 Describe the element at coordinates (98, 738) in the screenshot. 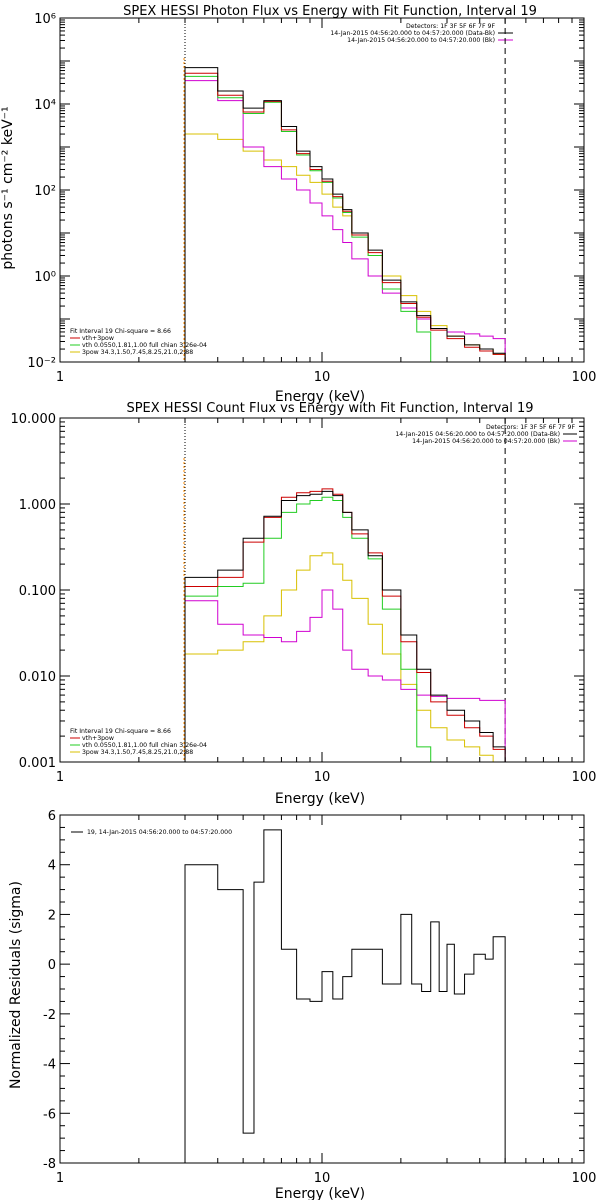

I see `count-flux-legend-total: vth+3pow` at that location.